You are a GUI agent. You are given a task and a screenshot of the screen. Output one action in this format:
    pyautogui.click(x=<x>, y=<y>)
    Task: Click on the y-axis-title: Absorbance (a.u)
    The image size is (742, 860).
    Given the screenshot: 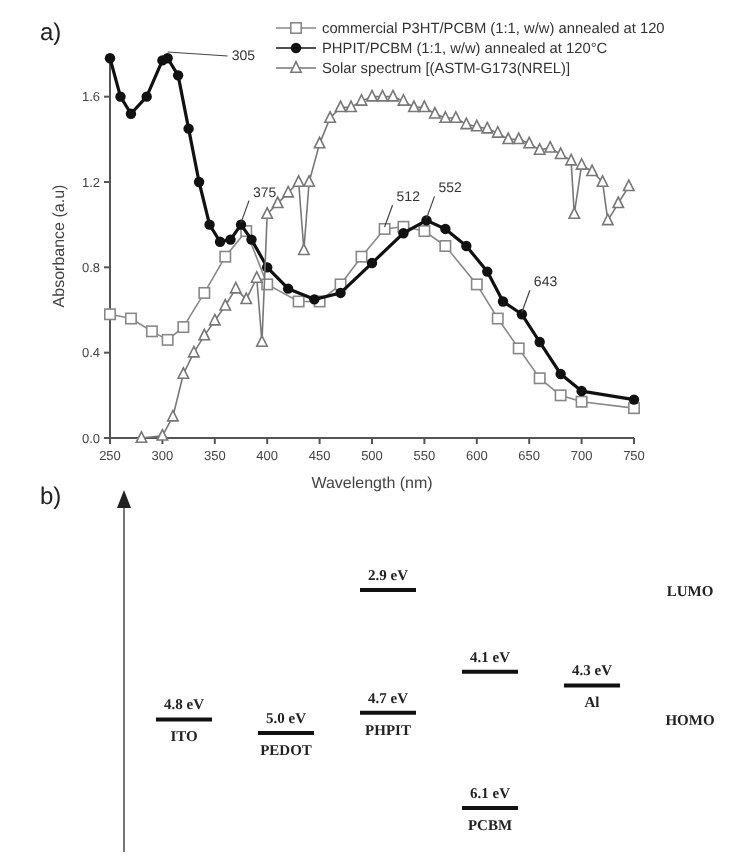 What is the action you would take?
    pyautogui.click(x=59, y=245)
    